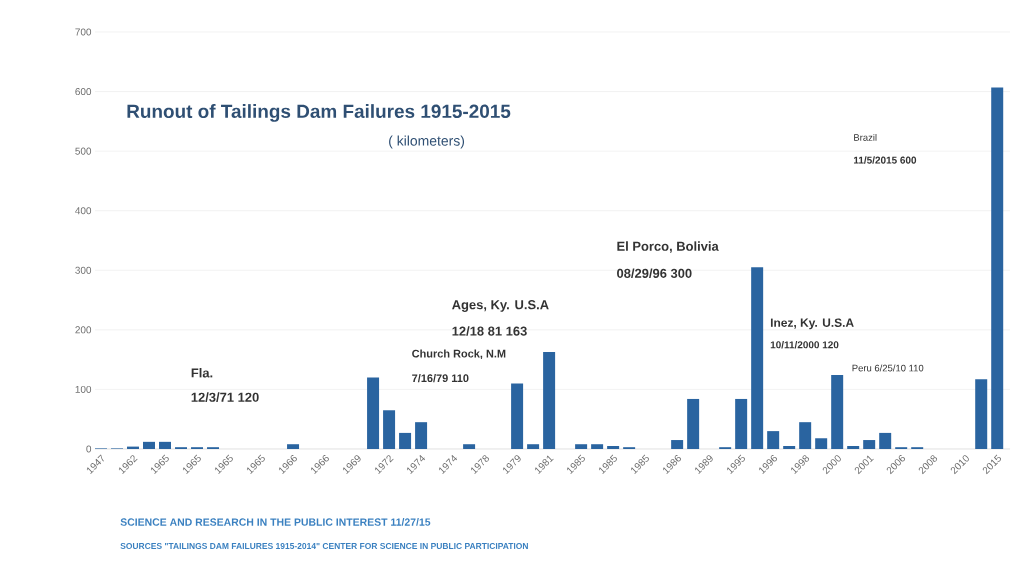 The height and width of the screenshot is (565, 1024). I want to click on annotation: 12/18 81 163, so click(489, 331).